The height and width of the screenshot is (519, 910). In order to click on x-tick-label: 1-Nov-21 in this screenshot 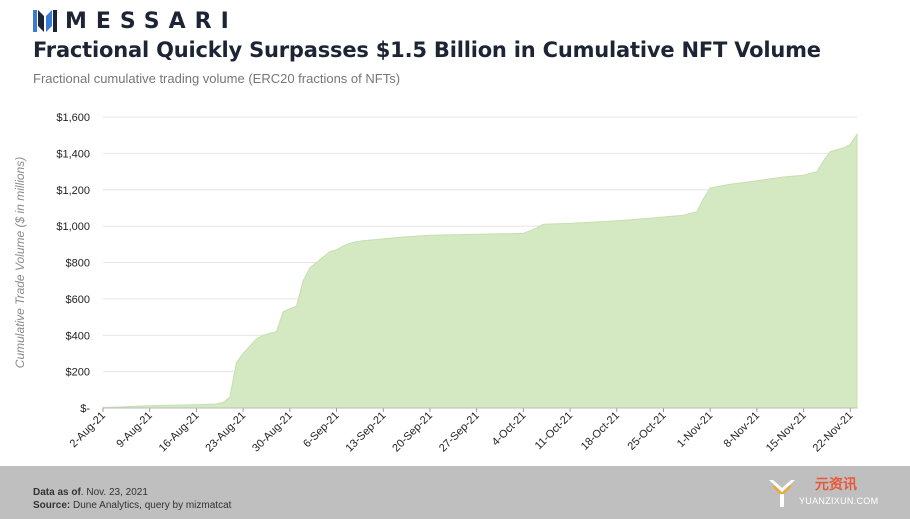, I will do `click(695, 430)`.